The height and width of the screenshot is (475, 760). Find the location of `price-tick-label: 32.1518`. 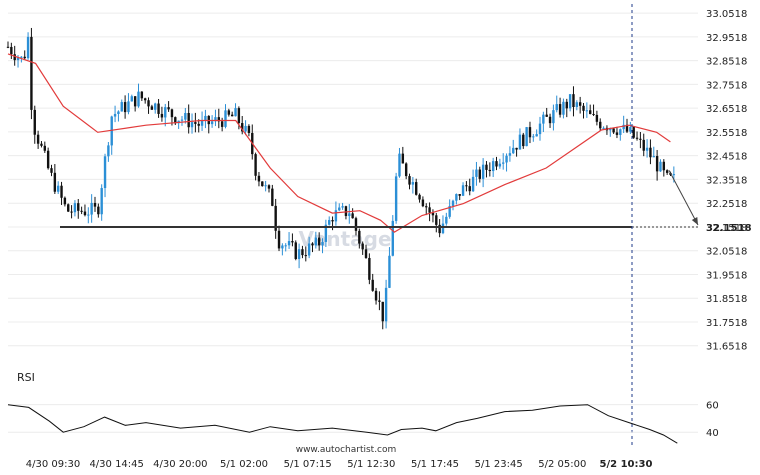

price-tick-label: 32.1518 is located at coordinates (726, 228).